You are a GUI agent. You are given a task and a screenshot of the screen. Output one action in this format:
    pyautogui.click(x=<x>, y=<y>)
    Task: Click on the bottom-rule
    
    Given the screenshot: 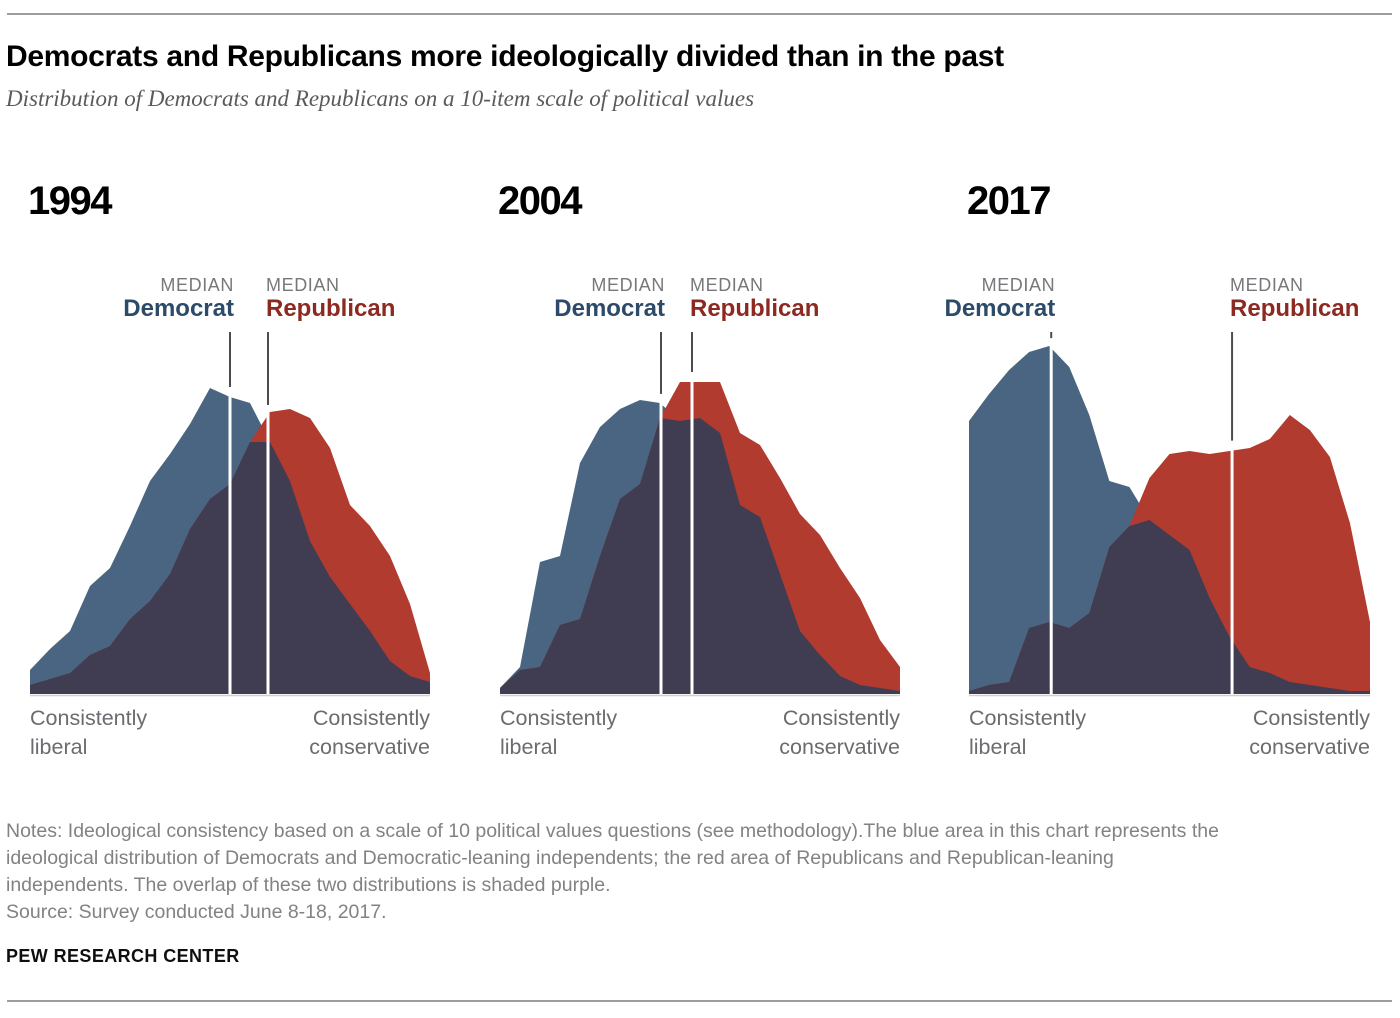 What is the action you would take?
    pyautogui.click(x=699, y=1001)
    